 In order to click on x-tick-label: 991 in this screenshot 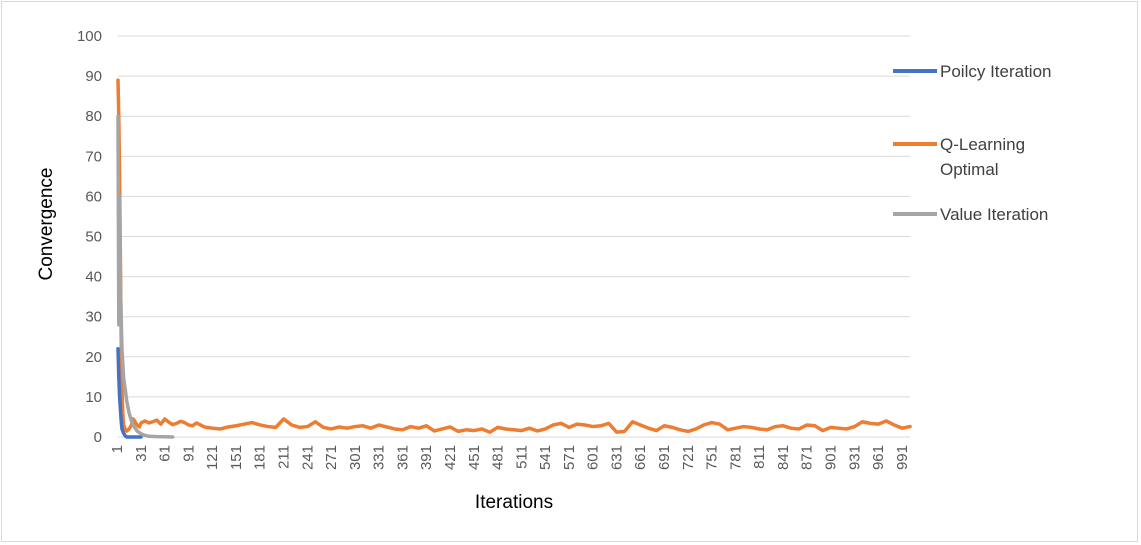, I will do `click(902, 457)`.